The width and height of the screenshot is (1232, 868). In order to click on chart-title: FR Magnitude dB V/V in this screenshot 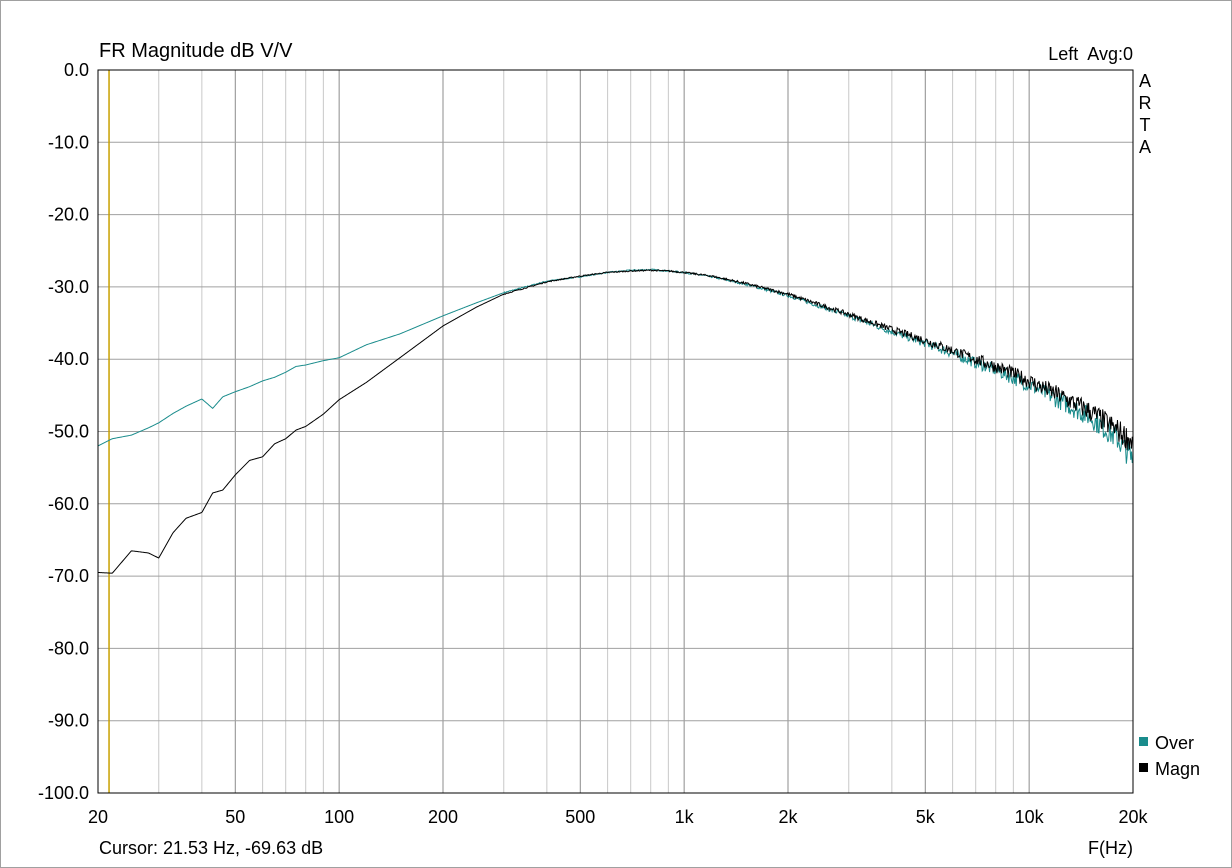, I will do `click(196, 51)`.